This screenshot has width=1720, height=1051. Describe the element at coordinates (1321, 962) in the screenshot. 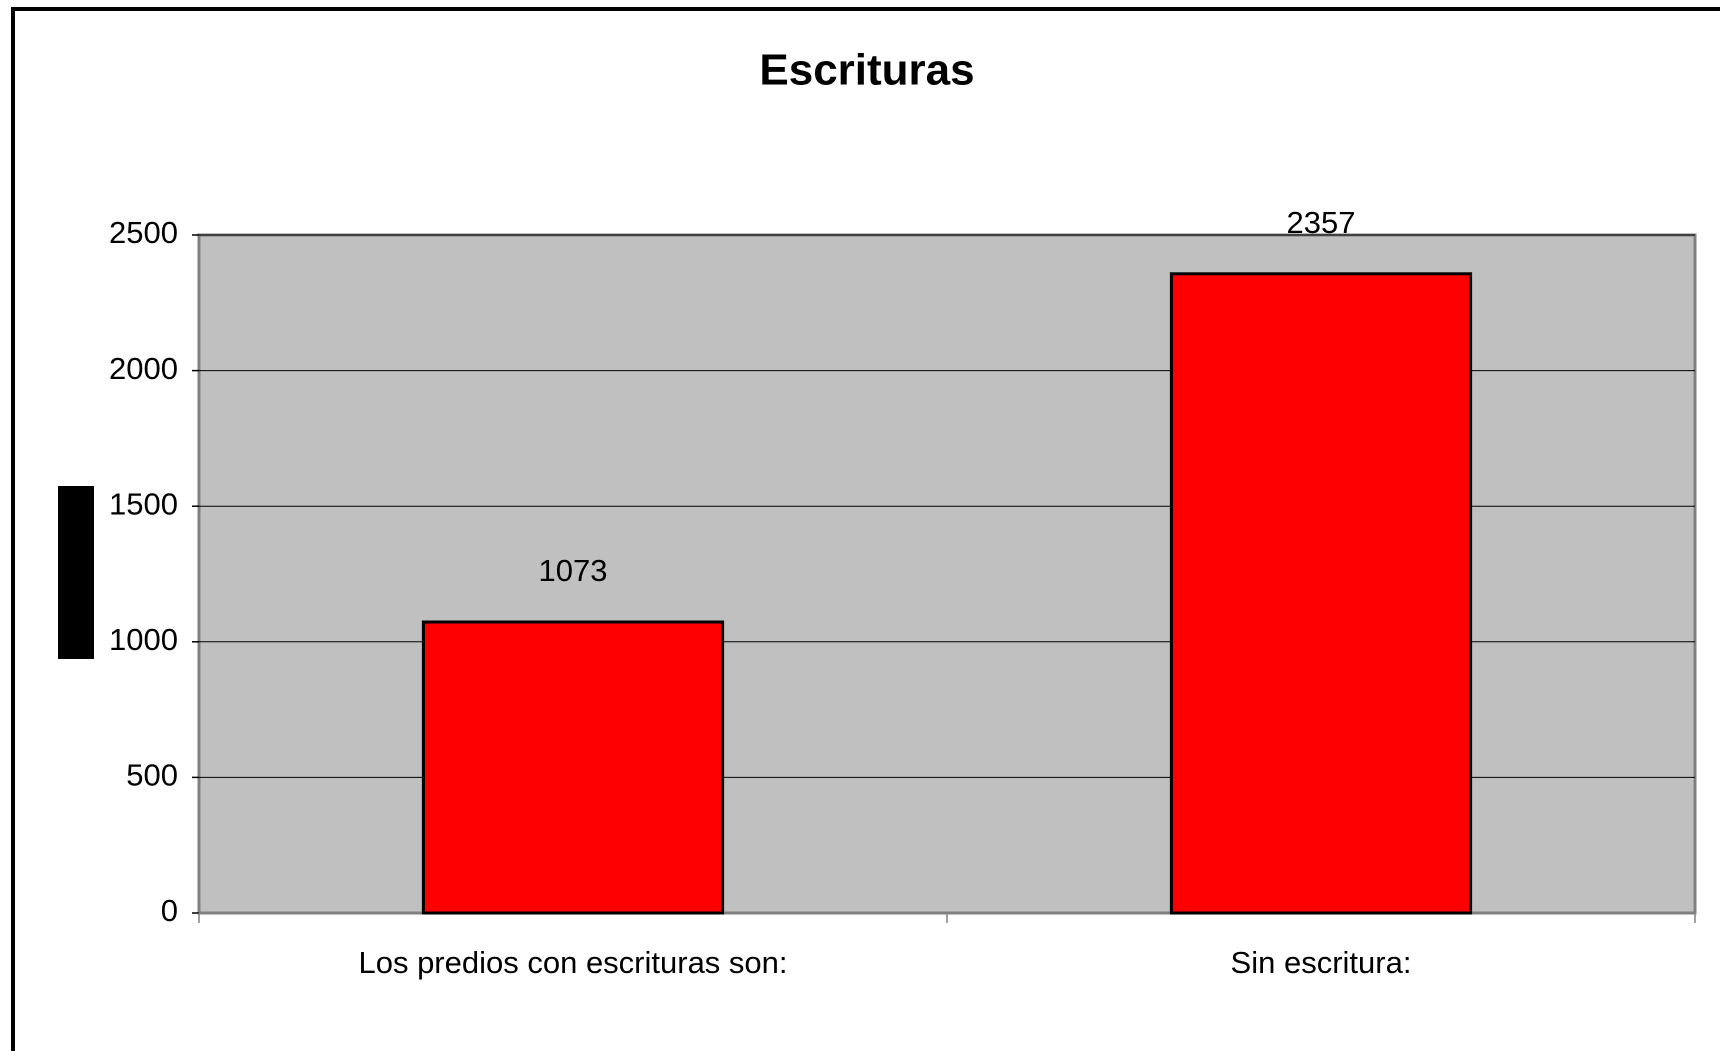

I see `x-tick-label: Sin escritura:` at that location.